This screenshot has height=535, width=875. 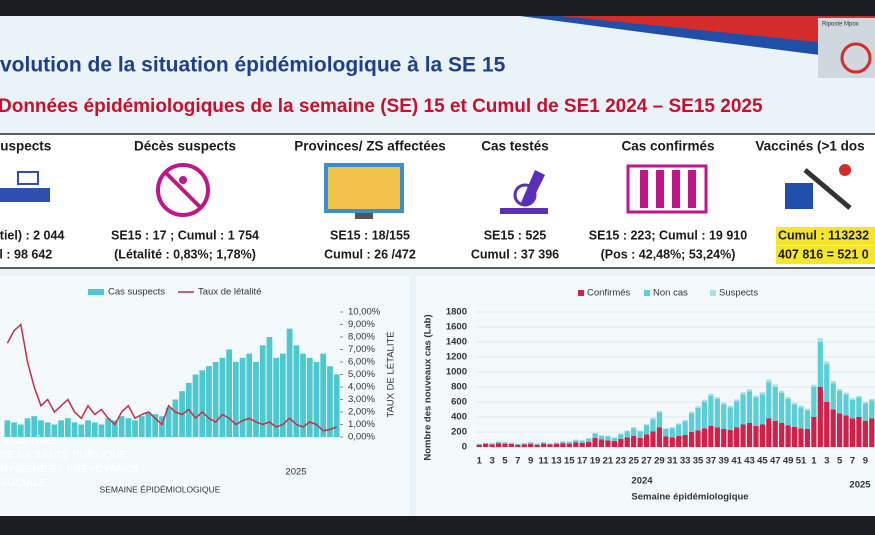 I want to click on x-tick-label: 33, so click(x=685, y=461).